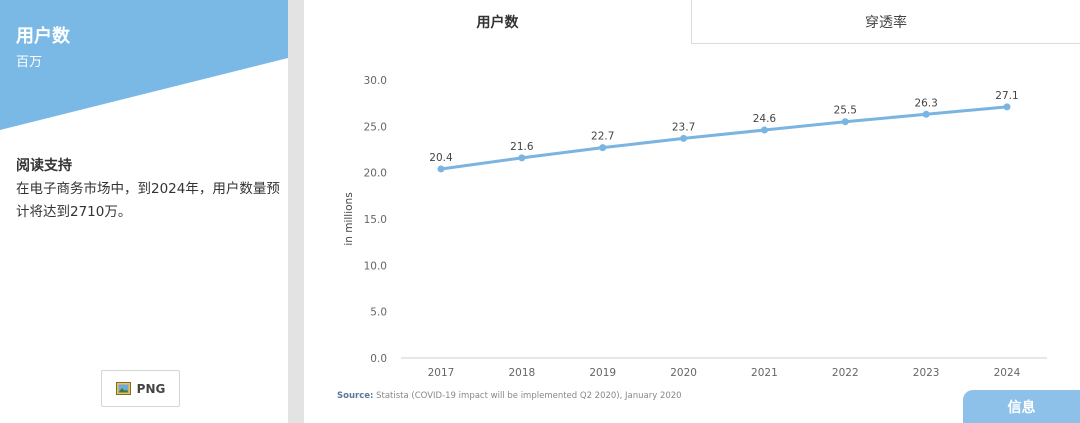 This screenshot has width=1080, height=423. I want to click on metric-title: 用户数, so click(43, 36).